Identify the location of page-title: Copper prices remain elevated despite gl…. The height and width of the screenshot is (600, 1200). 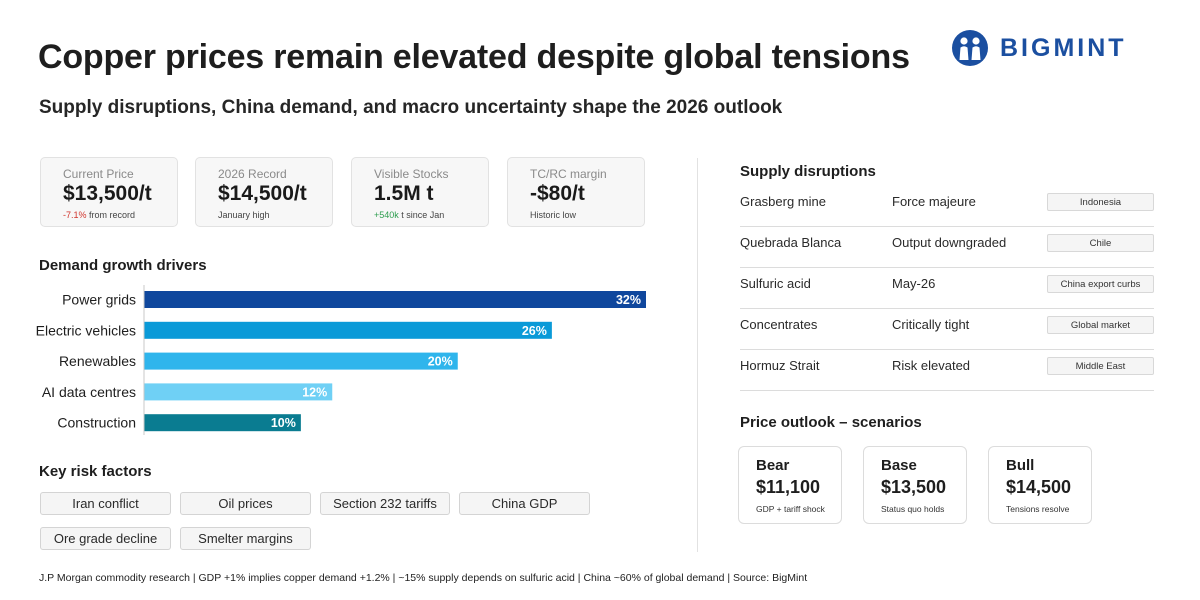
(474, 57).